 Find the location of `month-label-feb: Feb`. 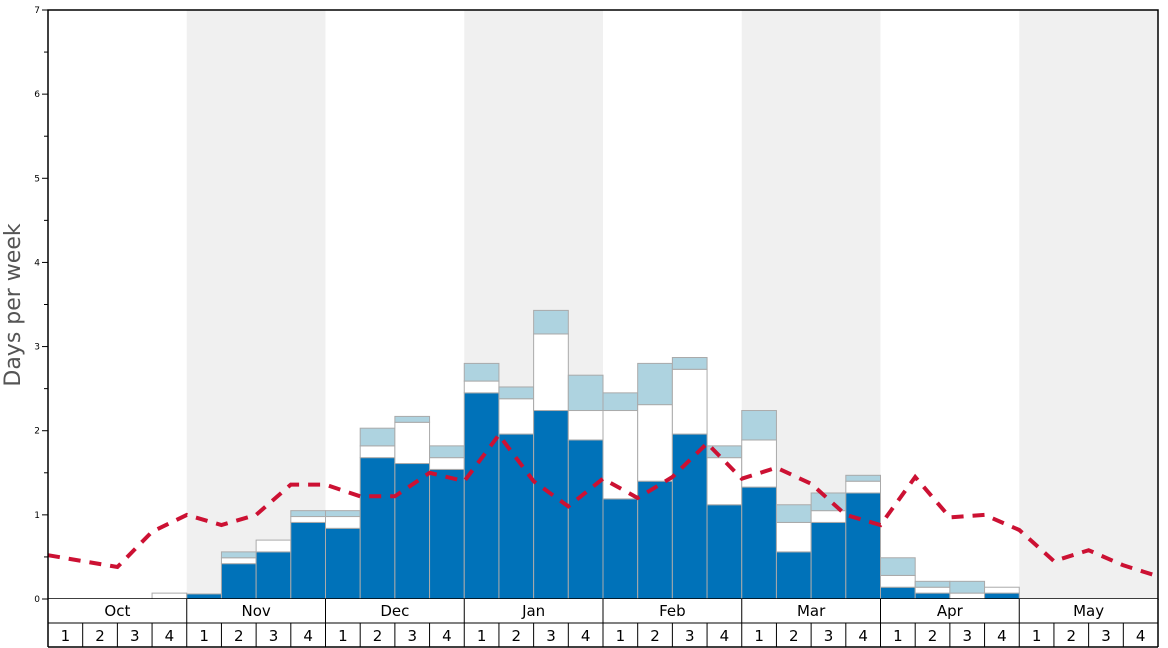

month-label-feb: Feb is located at coordinates (672, 611).